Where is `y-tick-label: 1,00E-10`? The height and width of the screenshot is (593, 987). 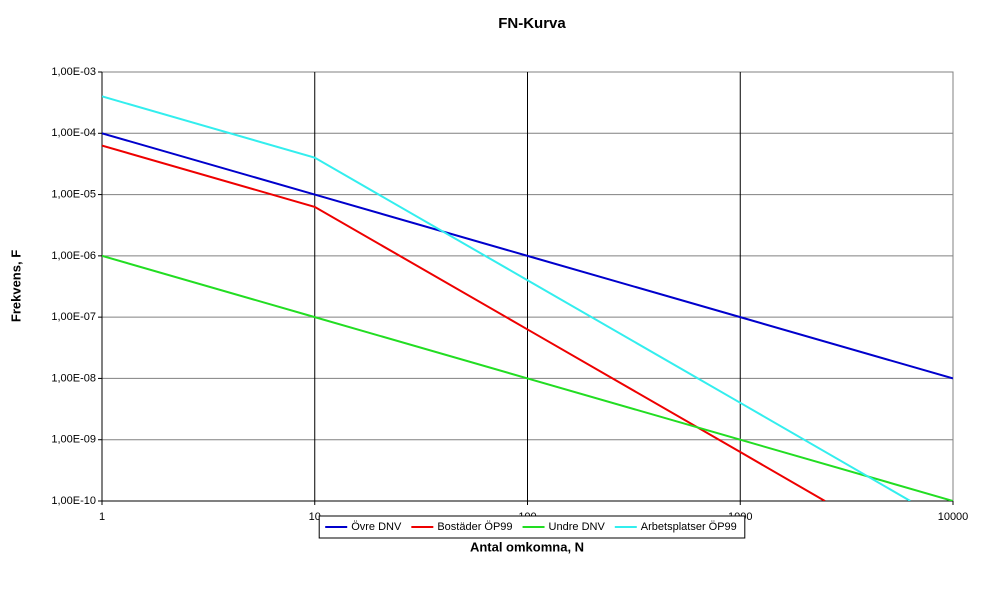
y-tick-label: 1,00E-10 is located at coordinates (73, 501).